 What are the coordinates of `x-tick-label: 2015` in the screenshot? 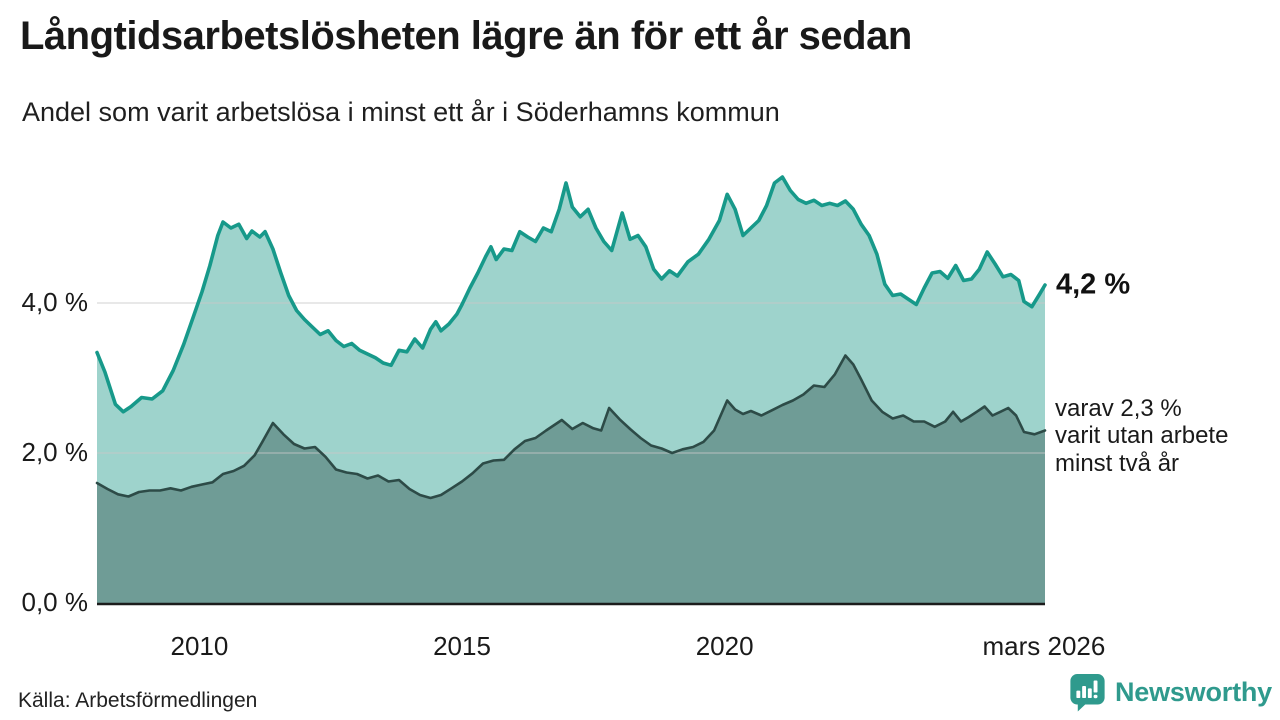 It's located at (462, 646).